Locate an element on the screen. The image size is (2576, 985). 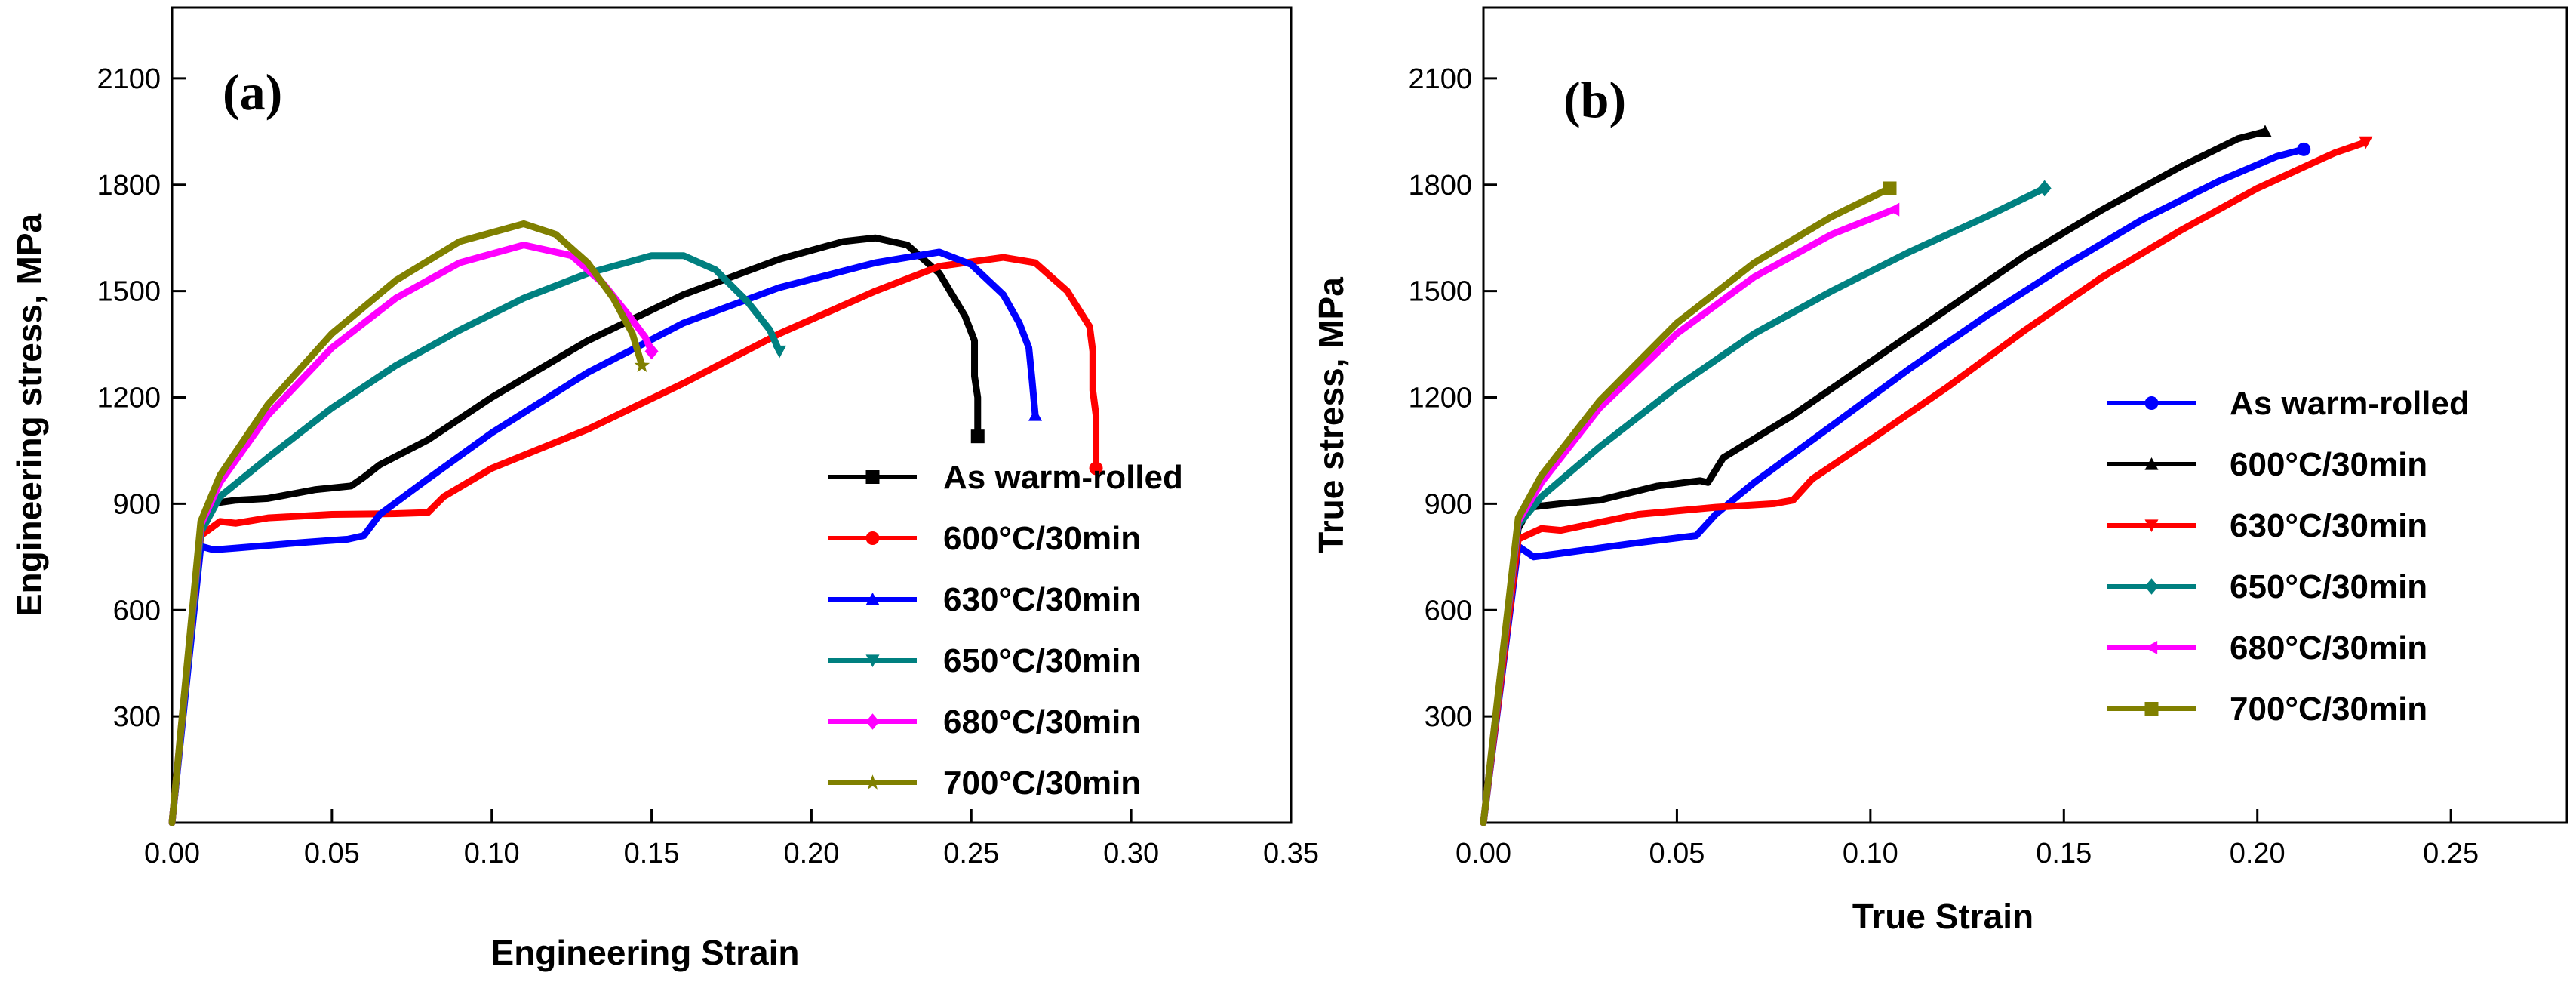
panel-b-y-tick-label: 900 is located at coordinates (1448, 504).